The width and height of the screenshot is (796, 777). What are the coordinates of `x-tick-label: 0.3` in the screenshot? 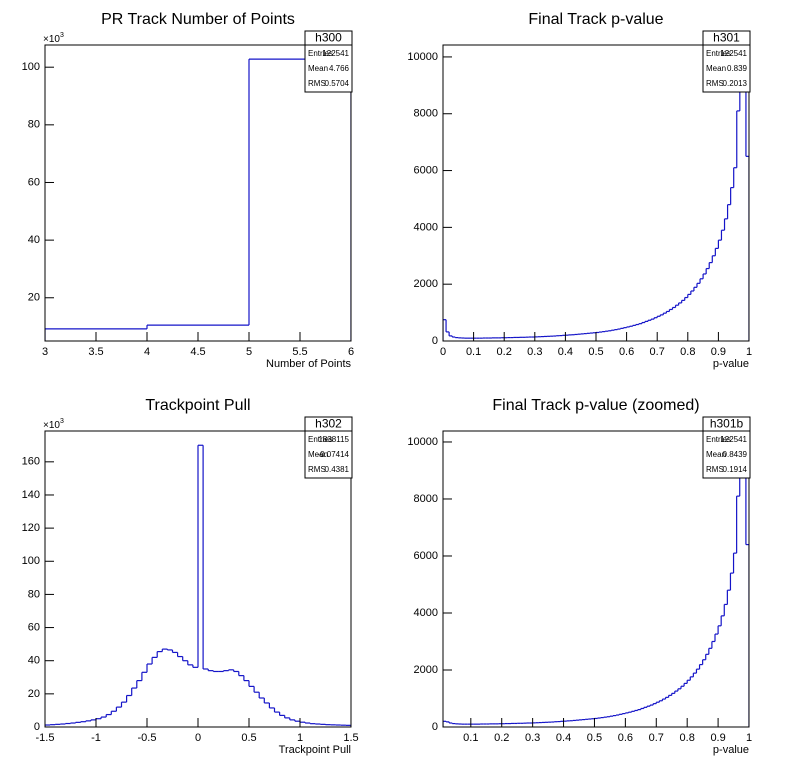 It's located at (532, 738).